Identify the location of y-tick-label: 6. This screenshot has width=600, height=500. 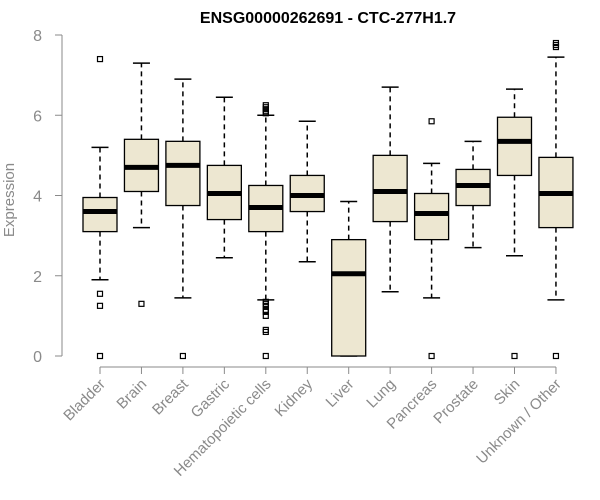
(37, 116).